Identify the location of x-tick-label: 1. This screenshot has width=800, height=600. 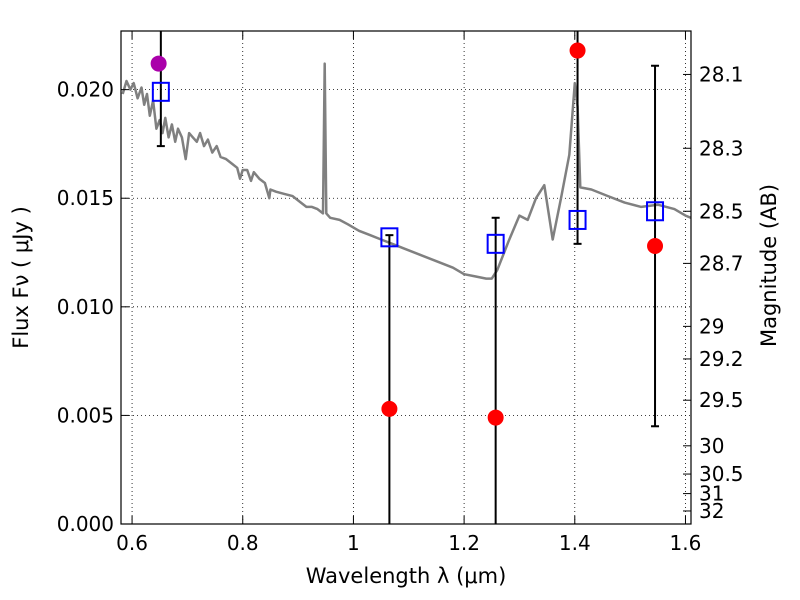
(353, 543).